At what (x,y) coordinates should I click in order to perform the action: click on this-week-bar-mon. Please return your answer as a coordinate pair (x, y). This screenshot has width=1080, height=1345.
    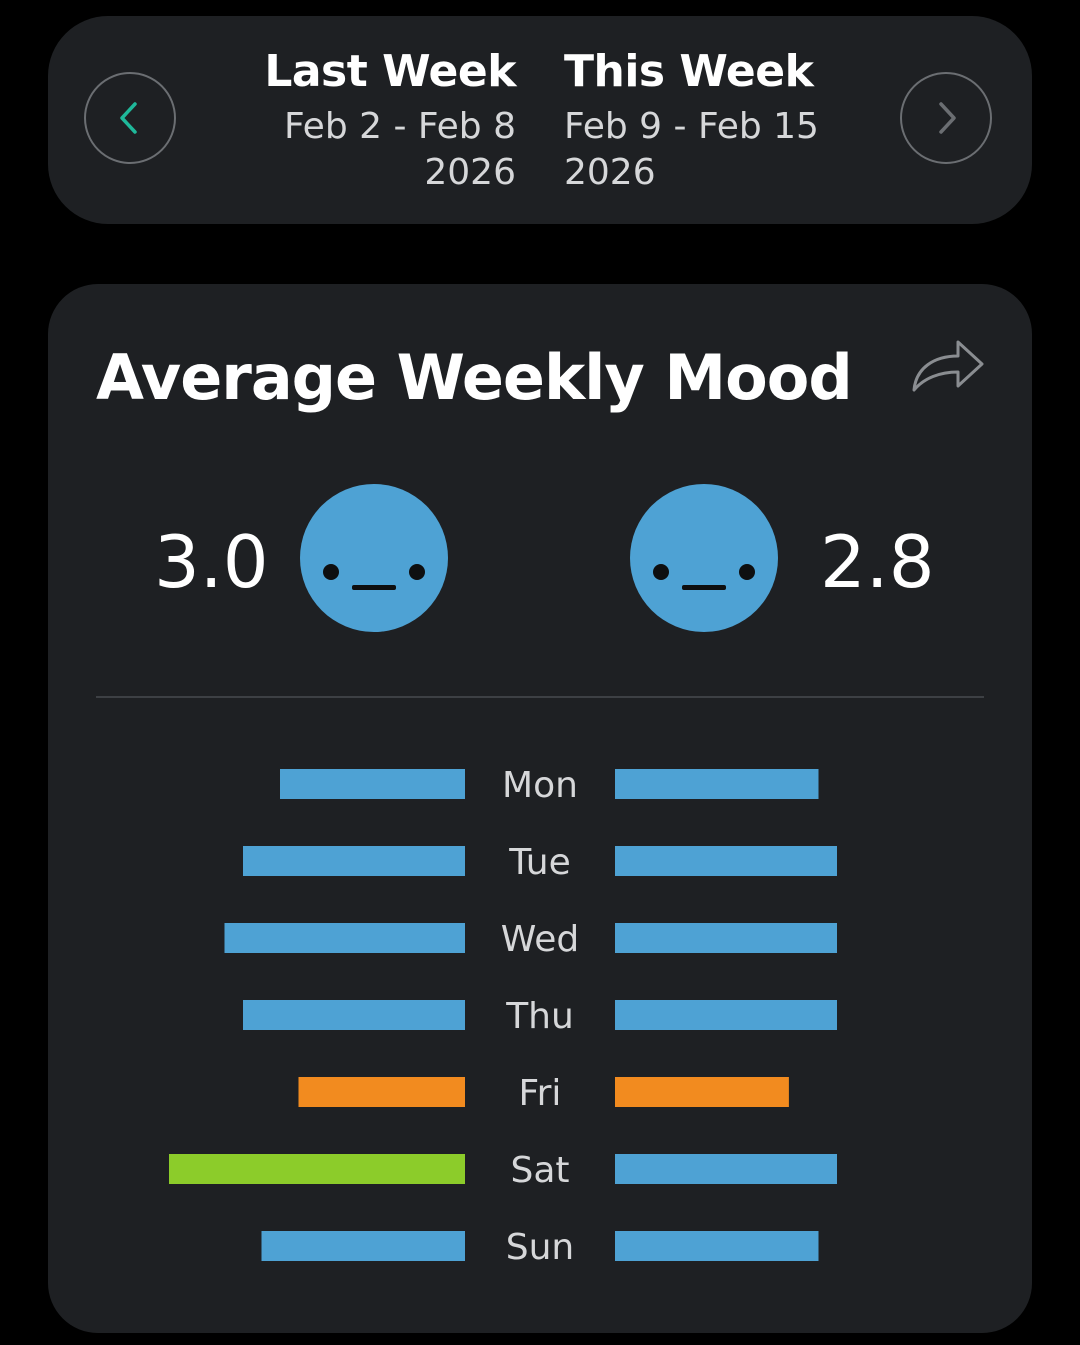
    Looking at the image, I should click on (717, 784).